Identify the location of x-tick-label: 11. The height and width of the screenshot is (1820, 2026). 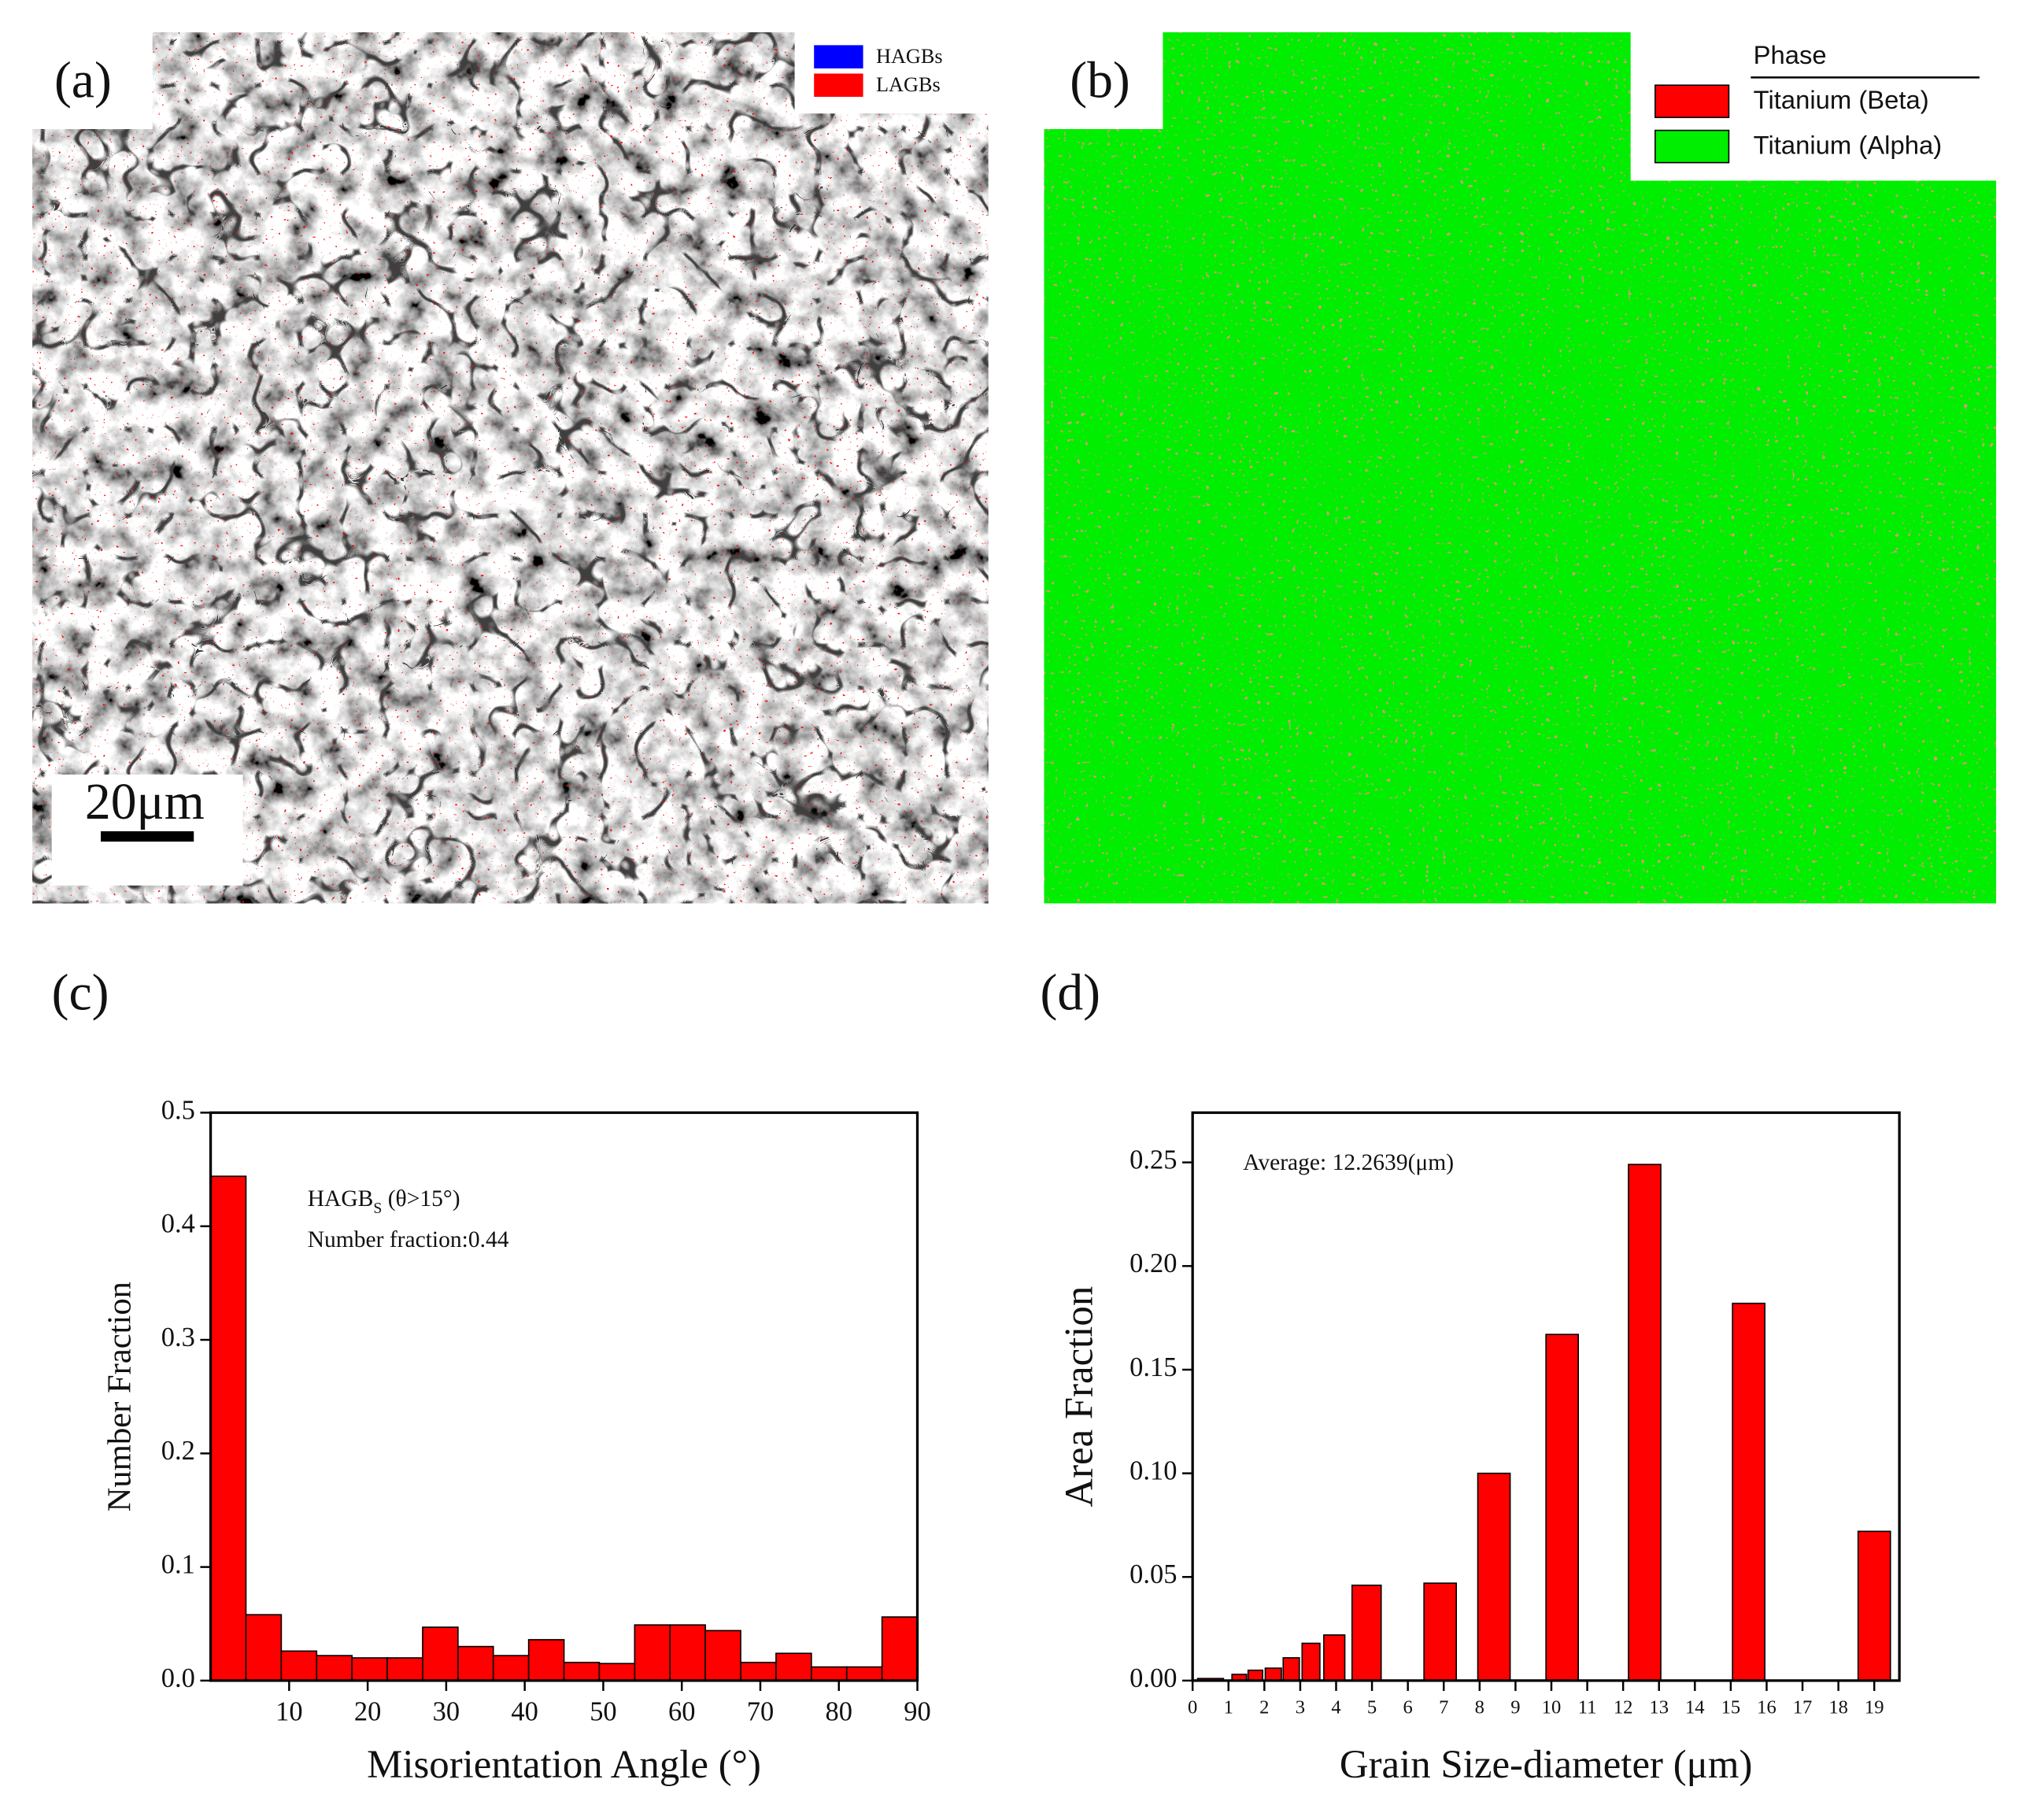
(1588, 1707).